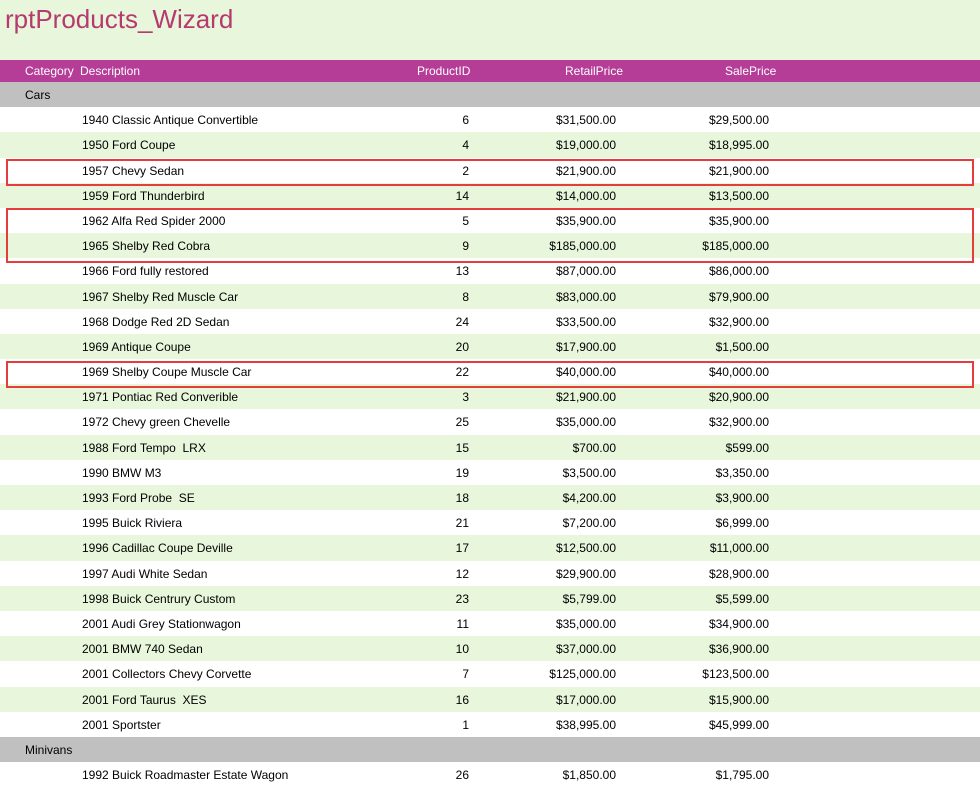 The width and height of the screenshot is (980, 787). What do you see at coordinates (585, 372) in the screenshot?
I see `retailprice-cell: $40,000.00` at bounding box center [585, 372].